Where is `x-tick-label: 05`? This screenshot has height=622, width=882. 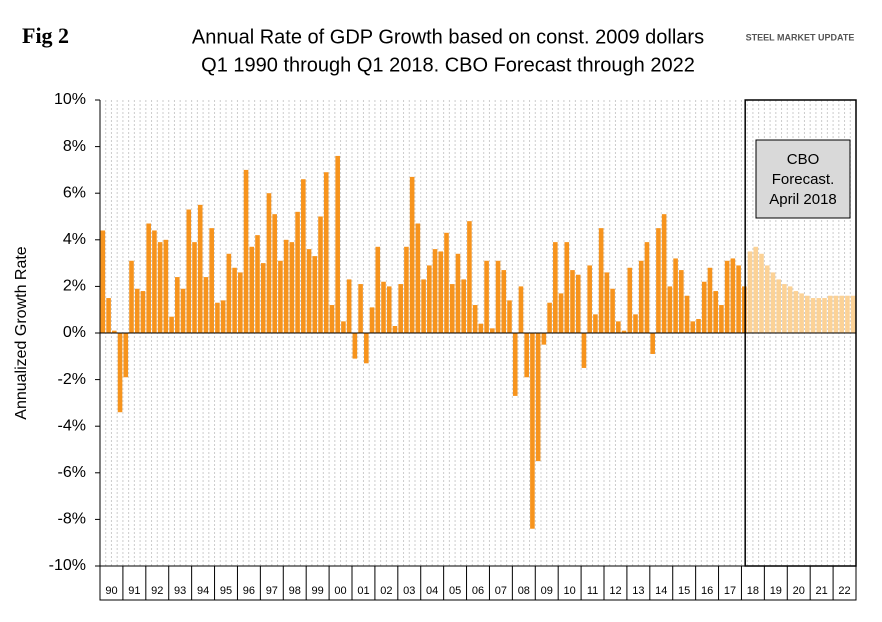 x-tick-label: 05 is located at coordinates (455, 591).